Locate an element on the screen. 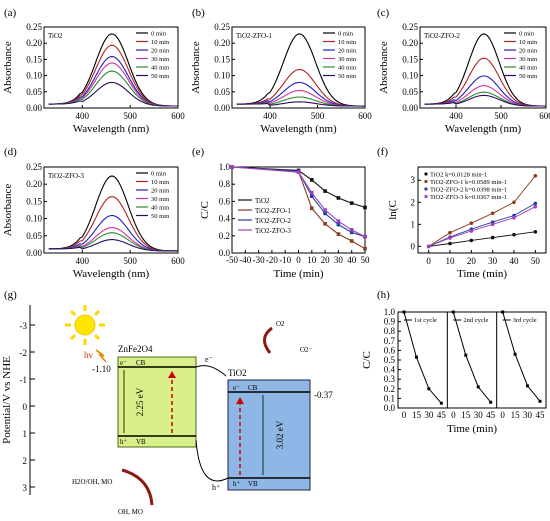  legend-label: TiO2 is located at coordinates (262, 201).